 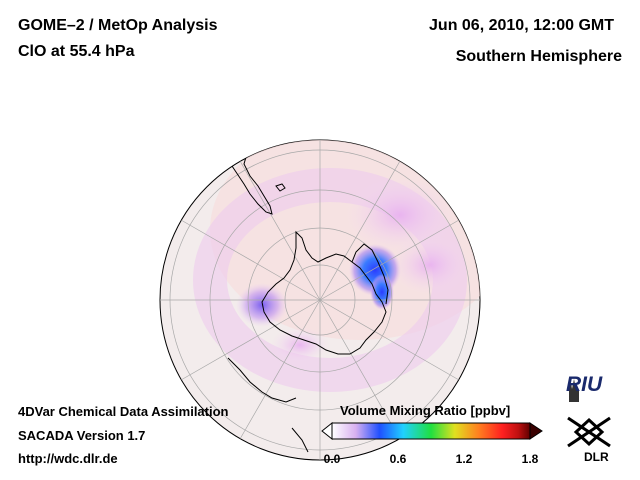 I want to click on dlr-logo-text: DLR, so click(x=596, y=457).